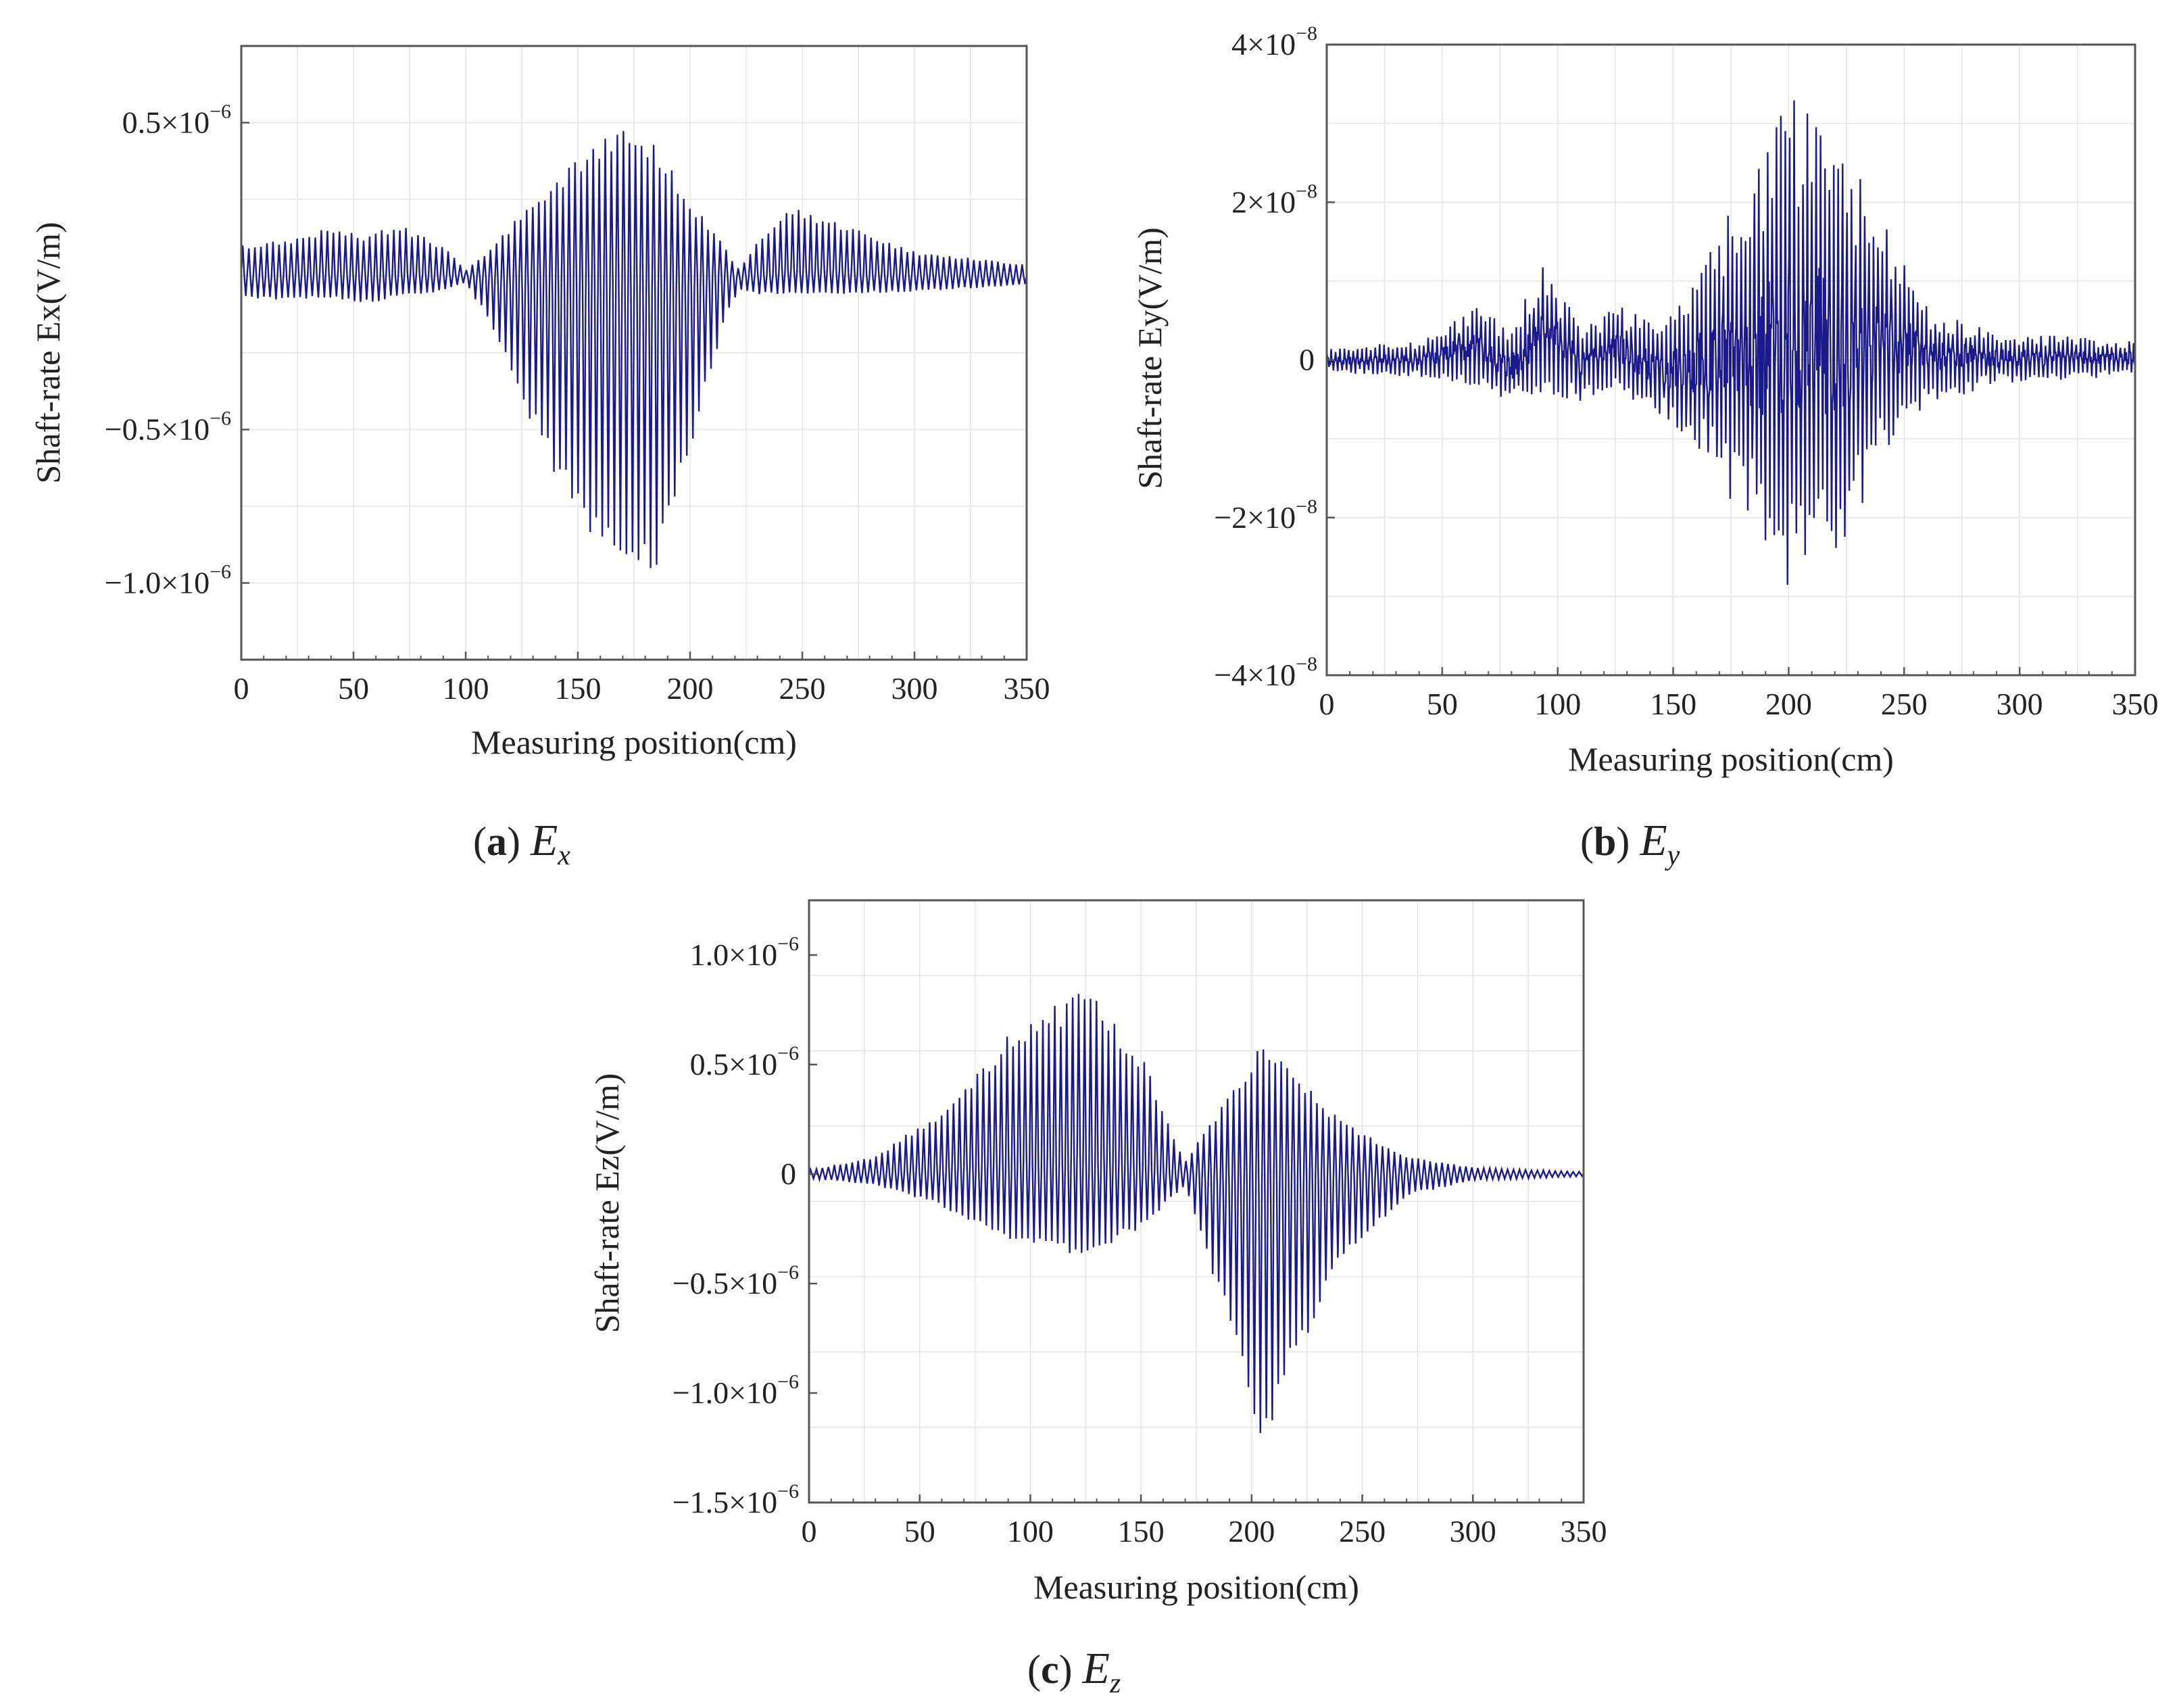  I want to click on y-tick-label: −1.5×10⁻⁶, so click(735, 1499).